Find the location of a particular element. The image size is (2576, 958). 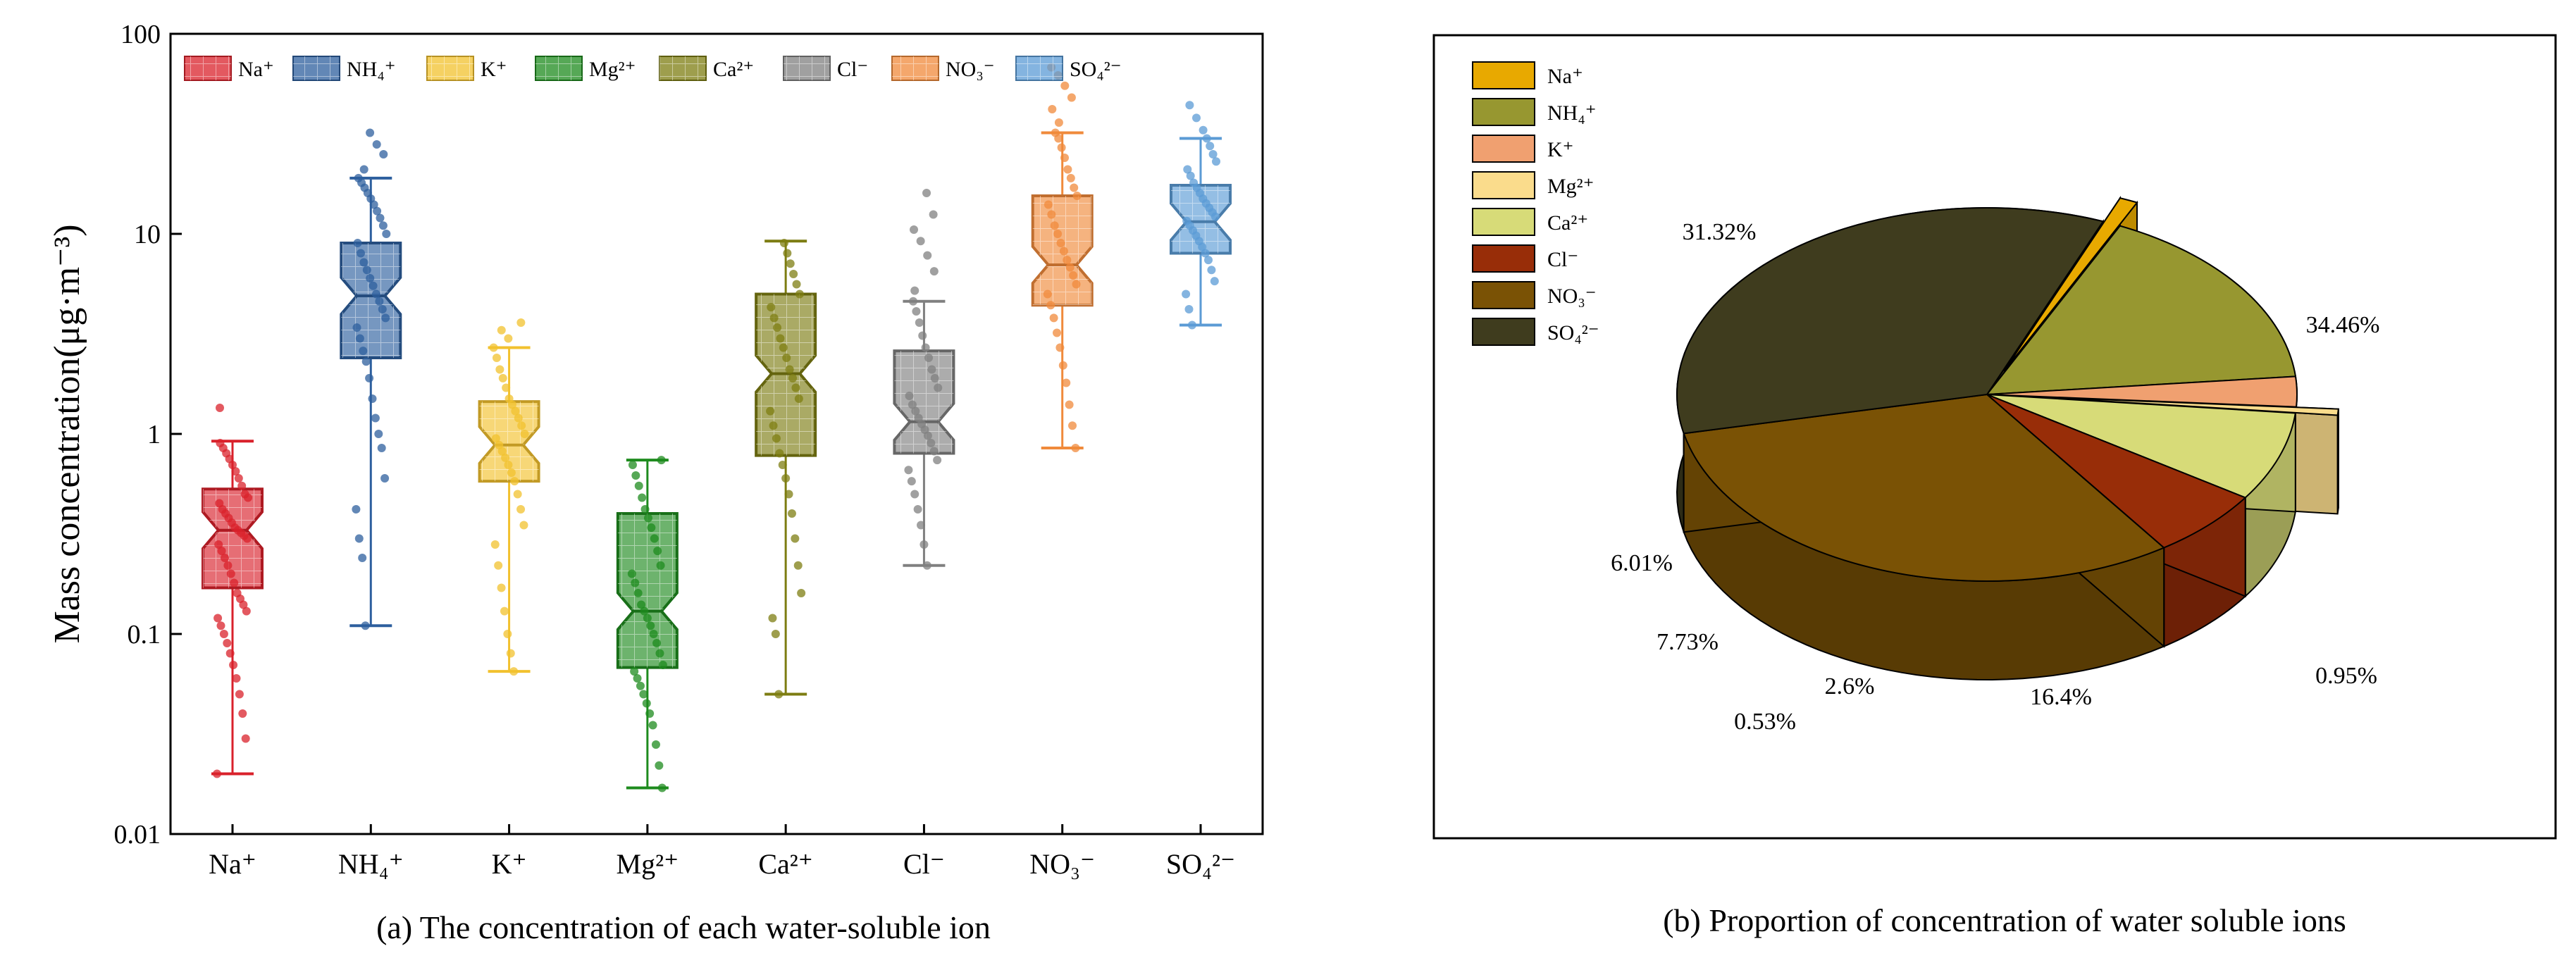

box-hatch is located at coordinates (509, 442).